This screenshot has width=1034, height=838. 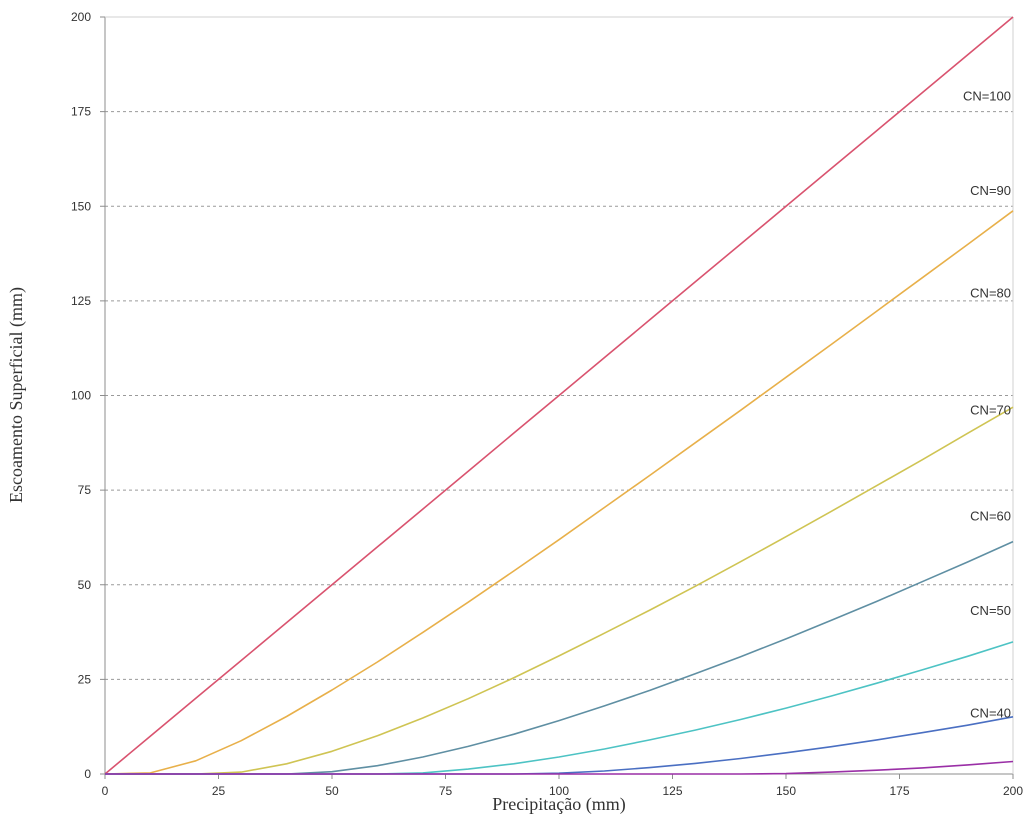 What do you see at coordinates (219, 791) in the screenshot?
I see `x-tick-label: 25` at bounding box center [219, 791].